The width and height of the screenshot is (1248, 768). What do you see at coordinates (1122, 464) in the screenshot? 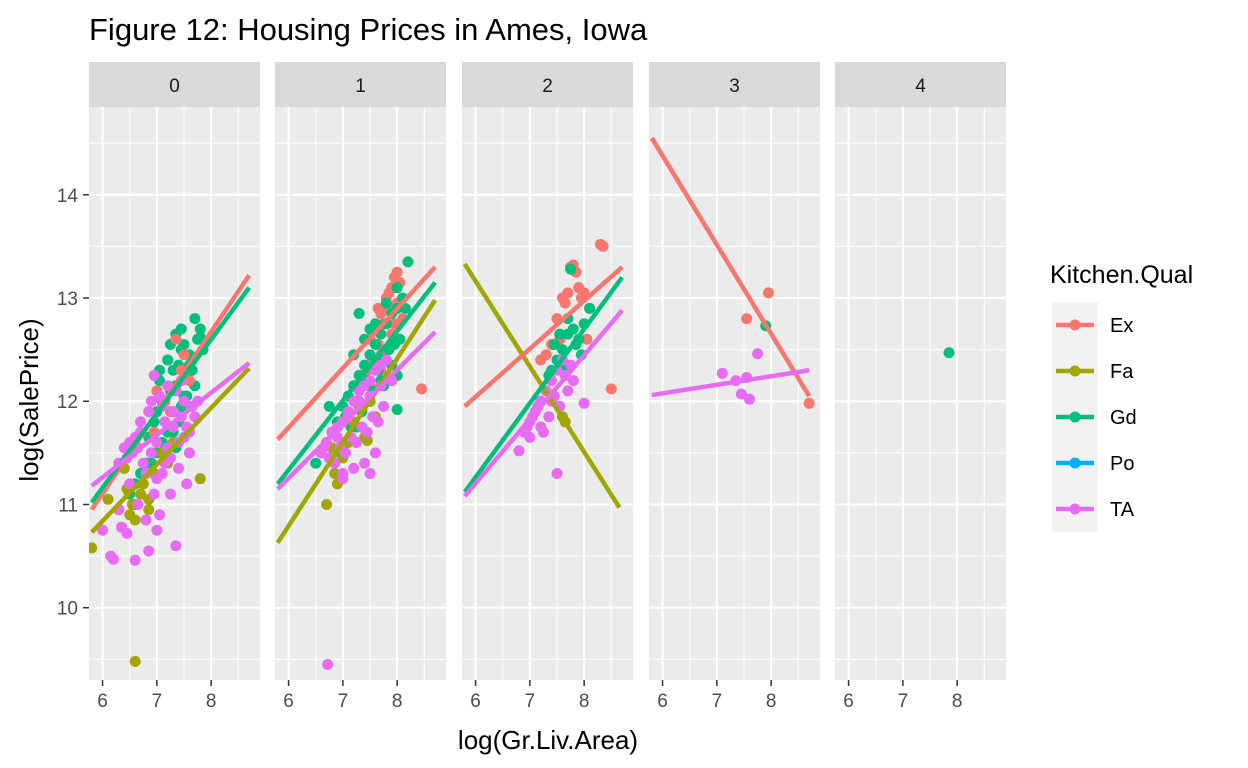
I see `legend-label: Po` at bounding box center [1122, 464].